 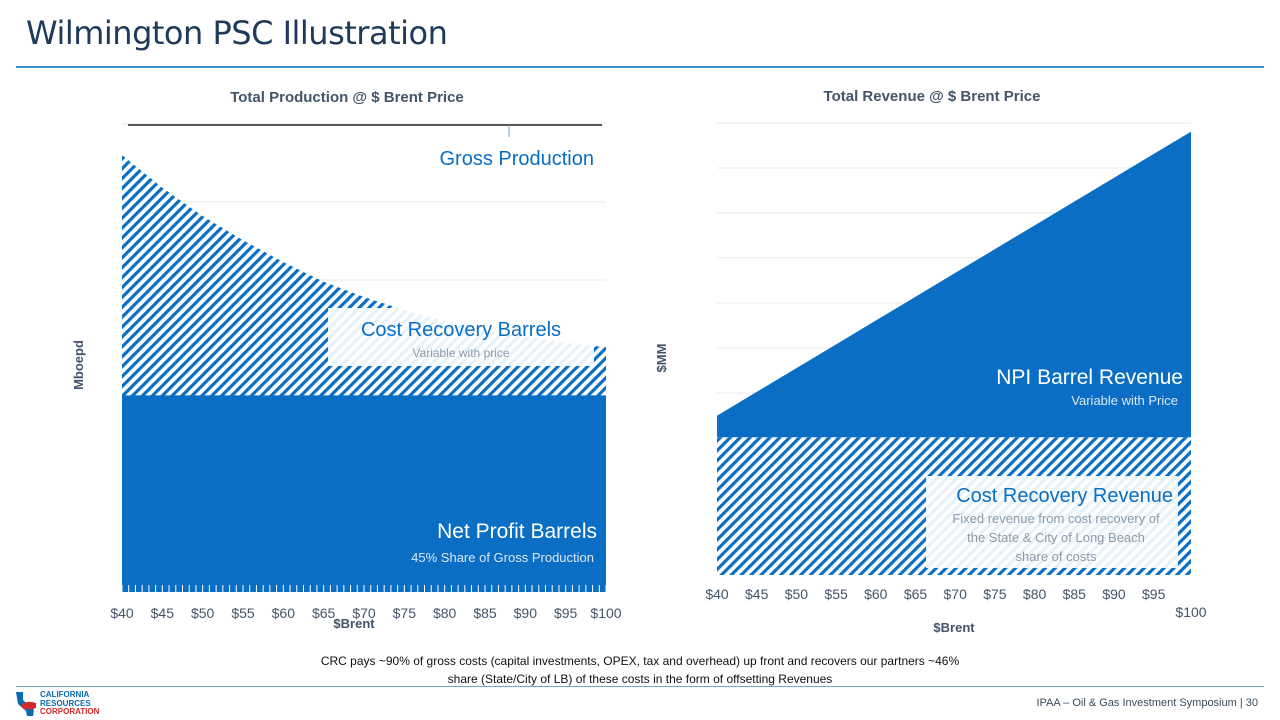 What do you see at coordinates (517, 531) in the screenshot?
I see `net-profit-barrels-label: Net Profit Barrels` at bounding box center [517, 531].